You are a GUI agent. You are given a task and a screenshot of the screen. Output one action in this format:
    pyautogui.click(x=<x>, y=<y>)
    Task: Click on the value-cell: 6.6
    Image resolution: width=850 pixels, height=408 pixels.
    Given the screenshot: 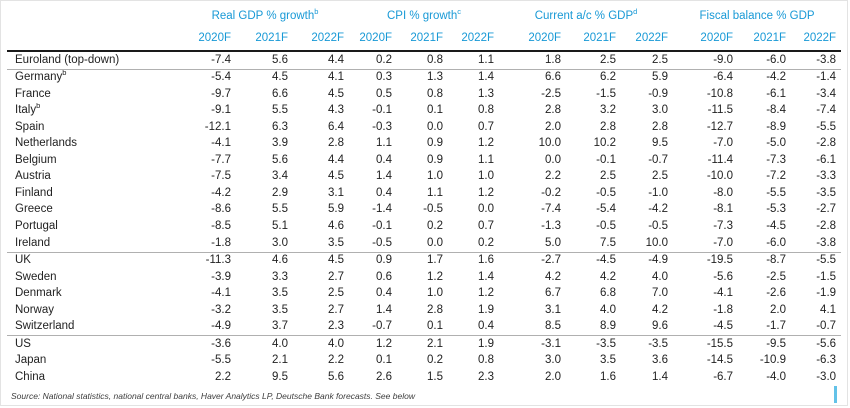 What is the action you would take?
    pyautogui.click(x=553, y=77)
    